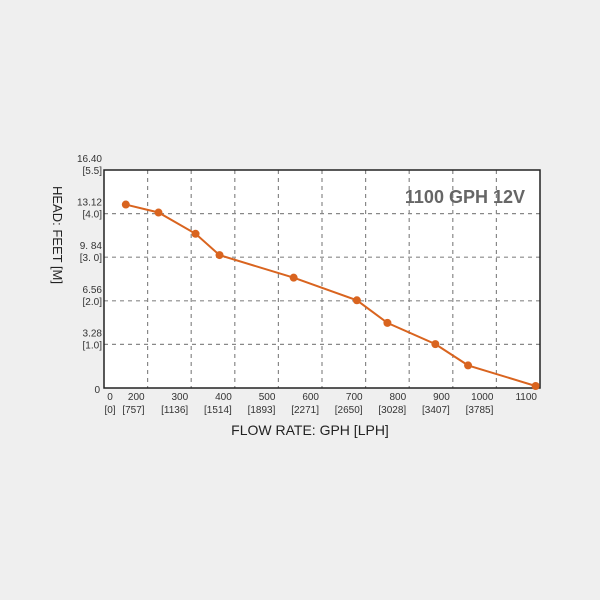 Image resolution: width=600 pixels, height=600 pixels. Describe the element at coordinates (110, 397) in the screenshot. I see `x-tick-label: 0` at that location.